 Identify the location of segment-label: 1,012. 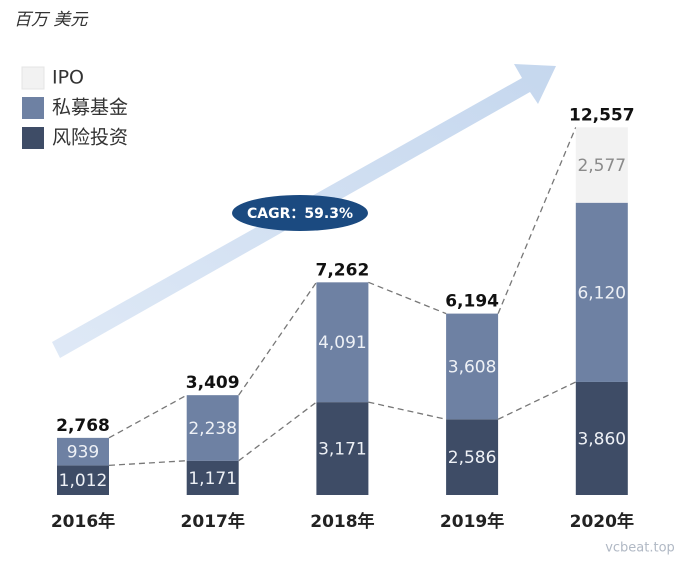
(83, 481).